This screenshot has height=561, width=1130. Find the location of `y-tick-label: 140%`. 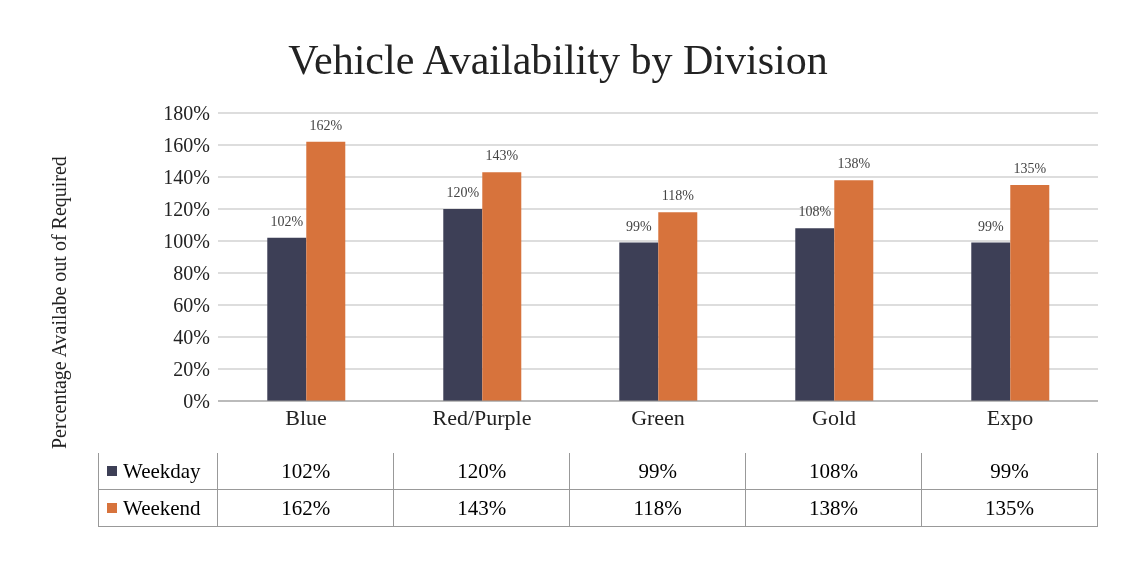

y-tick-label: 140% is located at coordinates (186, 177).